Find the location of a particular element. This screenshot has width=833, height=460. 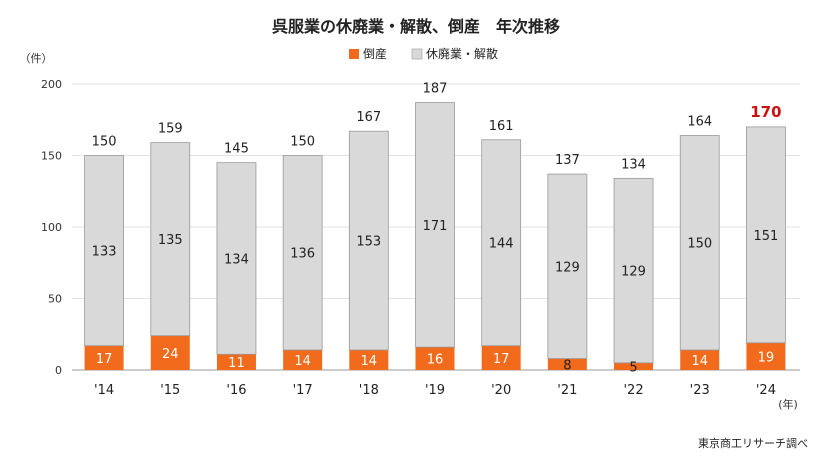

legend: 倒産 休廃業・解散 is located at coordinates (423, 53).